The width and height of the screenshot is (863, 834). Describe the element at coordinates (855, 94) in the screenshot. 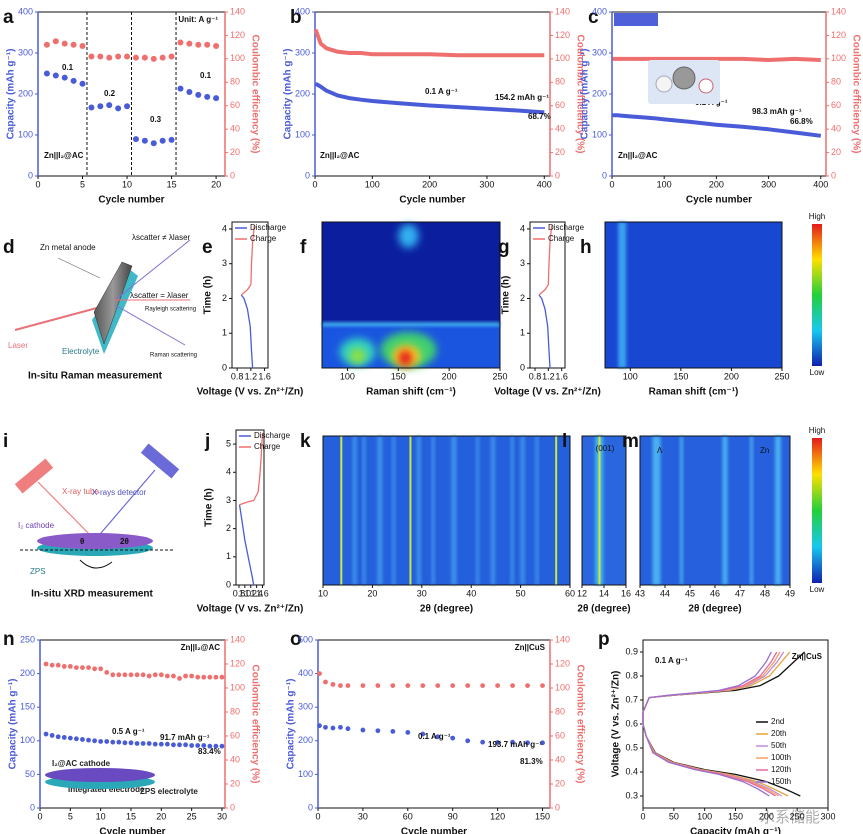

I see `y2-axis-label: Coulombic efficiency (%)` at that location.